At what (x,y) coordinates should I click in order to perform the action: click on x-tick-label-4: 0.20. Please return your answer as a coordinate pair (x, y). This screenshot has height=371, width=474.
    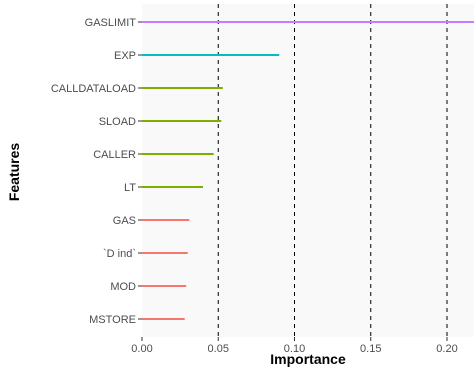
    Looking at the image, I should click on (446, 349).